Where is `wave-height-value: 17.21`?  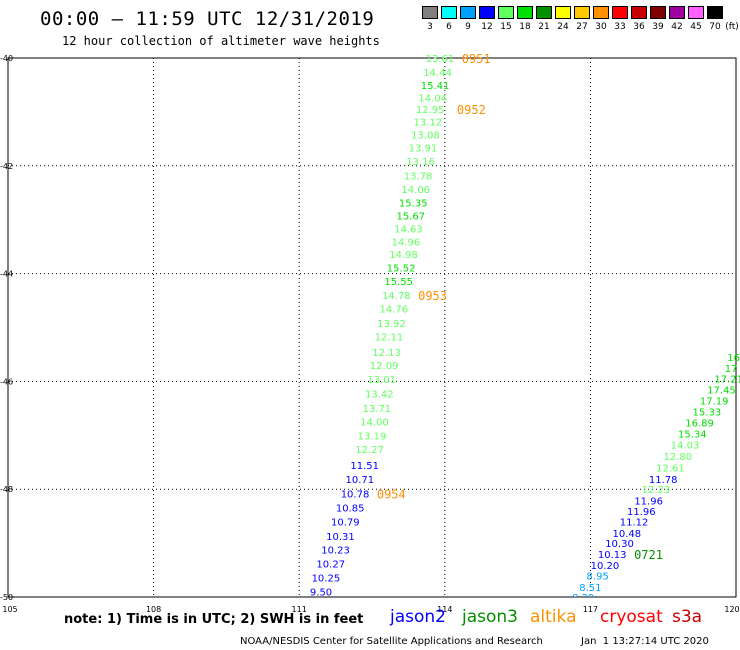 wave-height-value: 17.21 is located at coordinates (727, 380).